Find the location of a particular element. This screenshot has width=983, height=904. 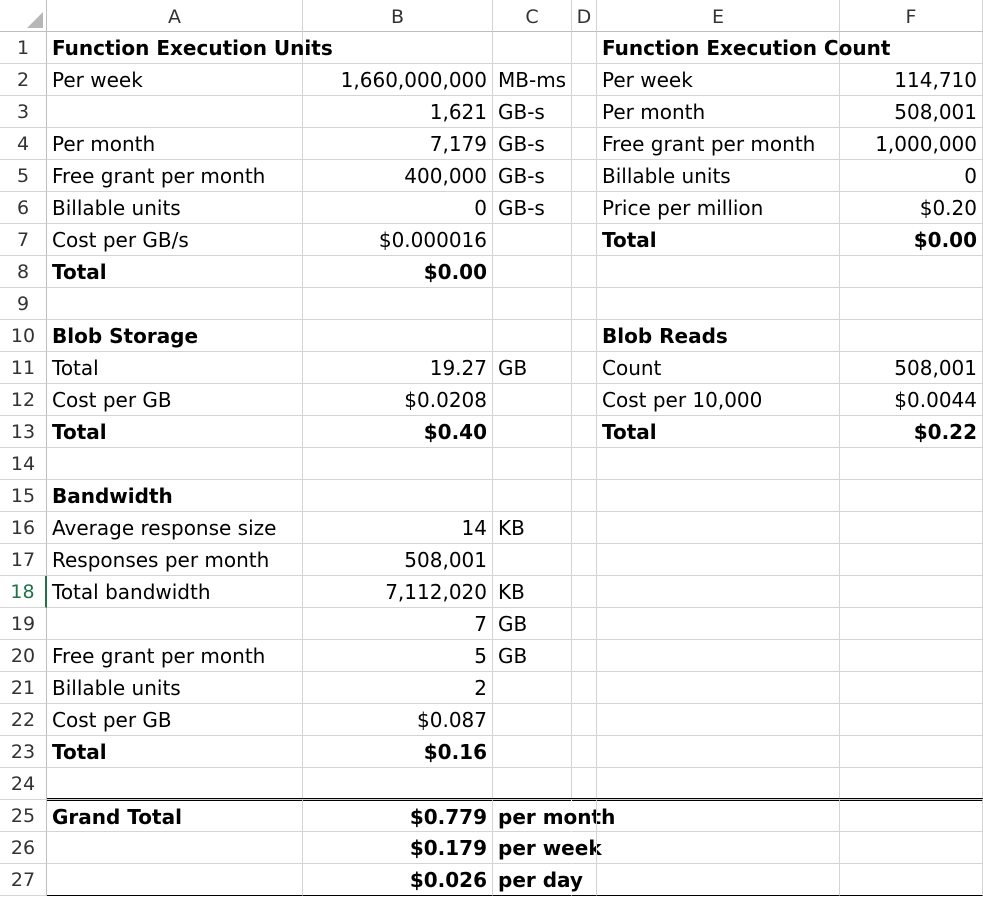

cell-e2: Per week is located at coordinates (718, 80).